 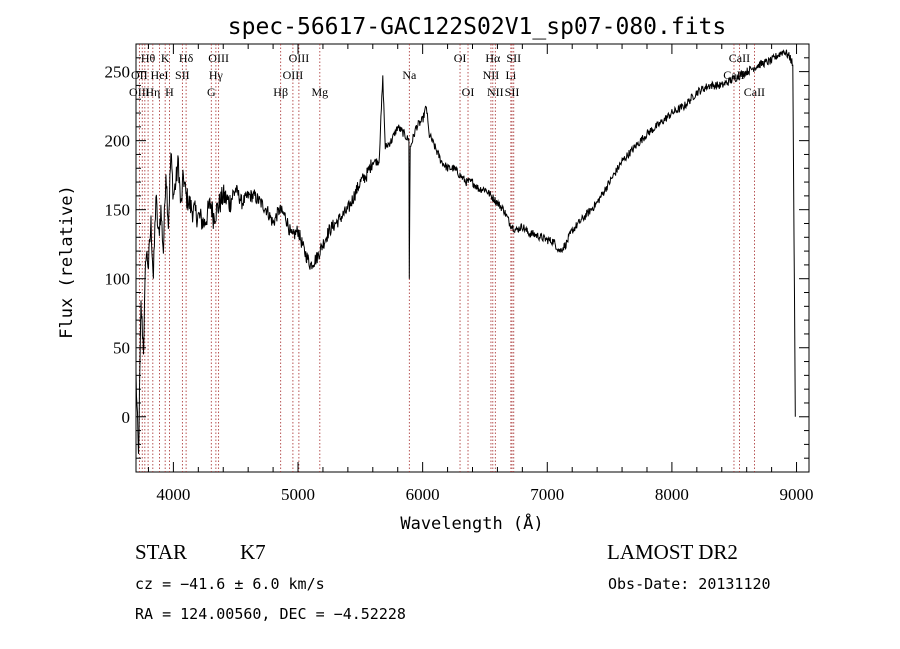 I want to click on emission-line-label: Mg, so click(x=319, y=92).